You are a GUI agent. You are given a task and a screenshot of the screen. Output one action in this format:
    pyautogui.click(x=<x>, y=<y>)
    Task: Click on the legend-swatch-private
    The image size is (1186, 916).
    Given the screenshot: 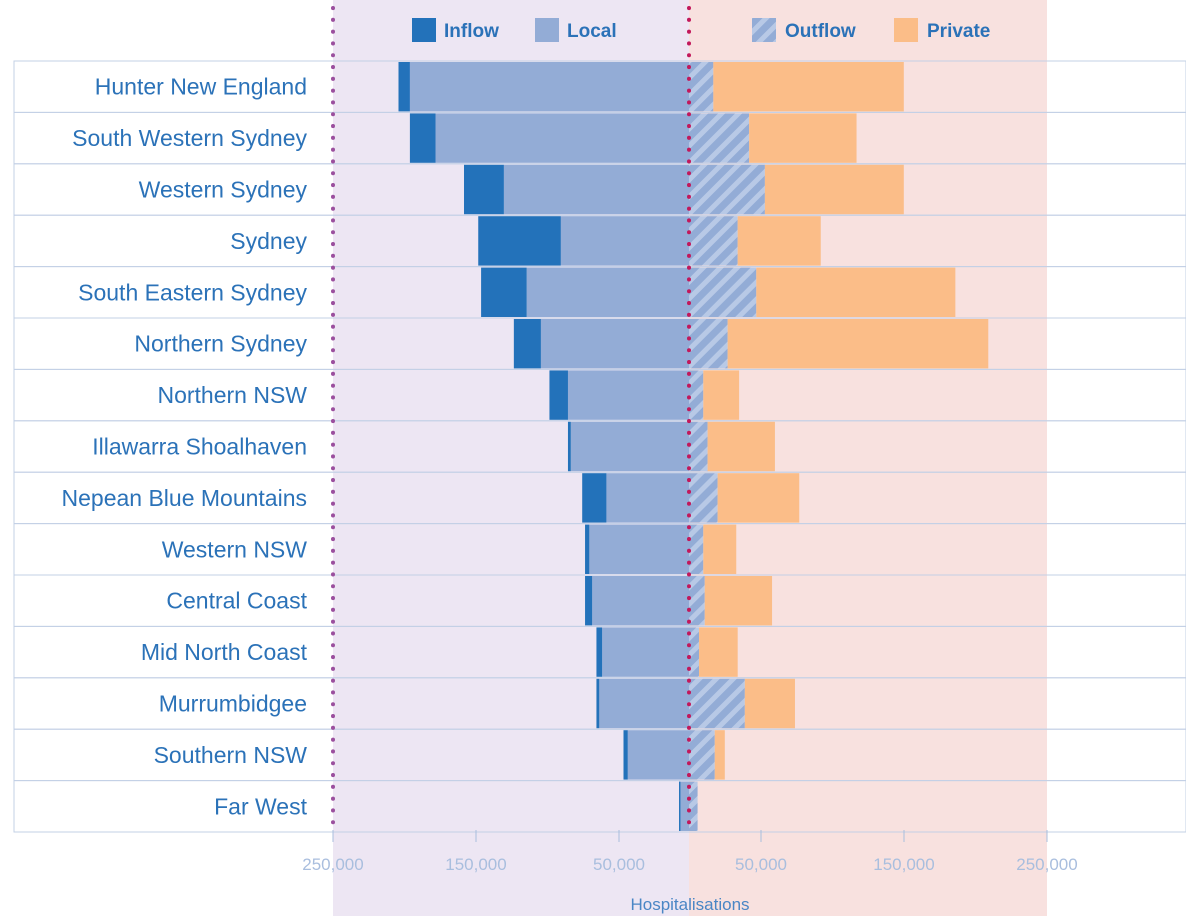 What is the action you would take?
    pyautogui.click(x=906, y=30)
    